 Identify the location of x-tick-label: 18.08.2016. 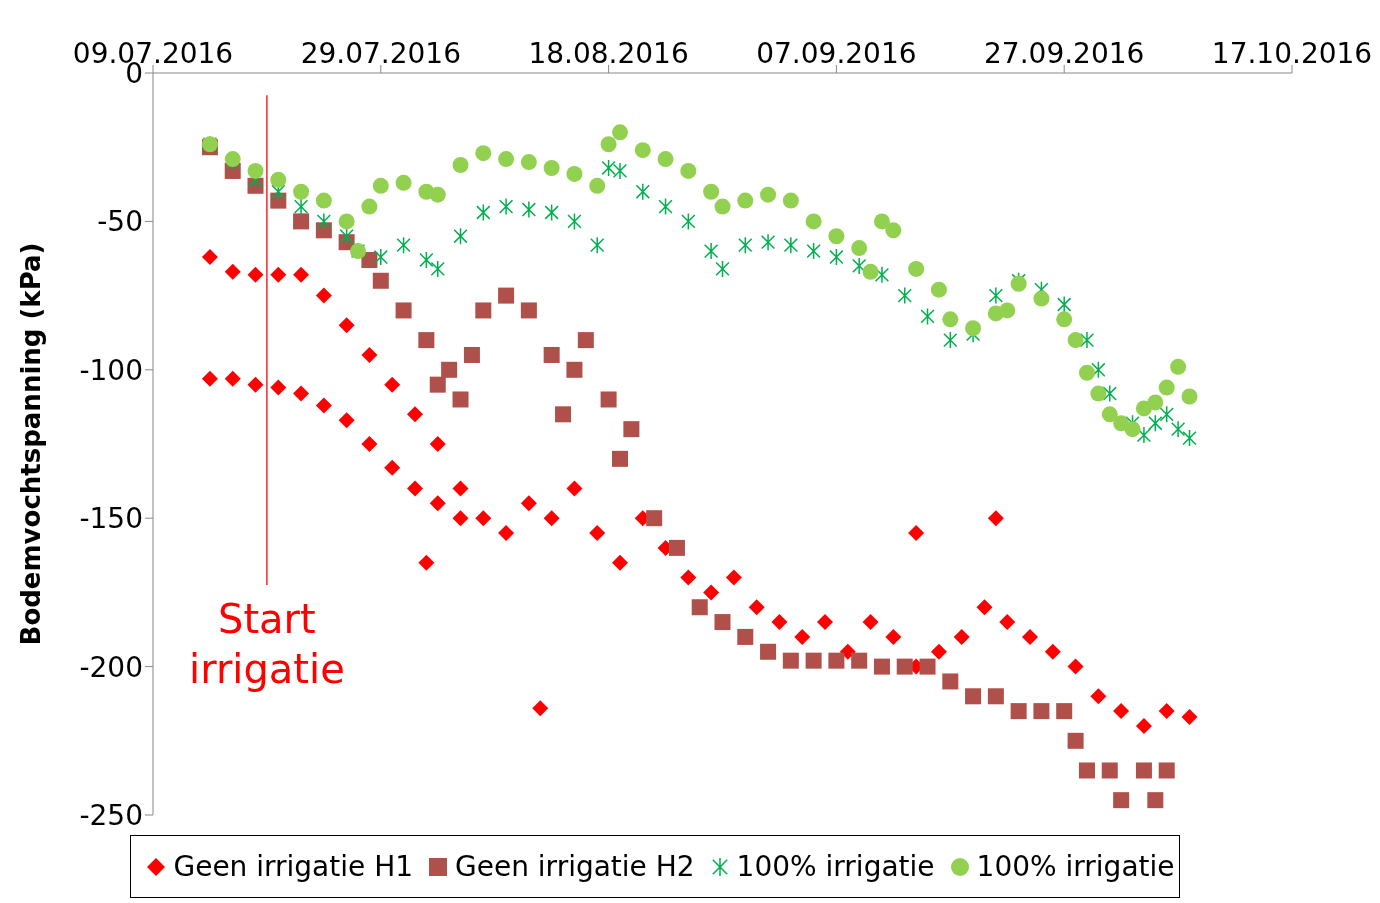
(608, 53).